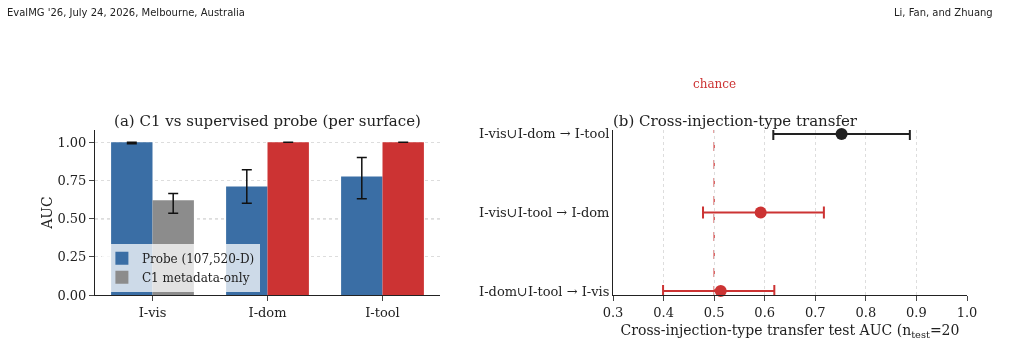 This screenshot has width=1021, height=354. What do you see at coordinates (72, 257) in the screenshot?
I see `y-tick-label: 0.25` at bounding box center [72, 257].